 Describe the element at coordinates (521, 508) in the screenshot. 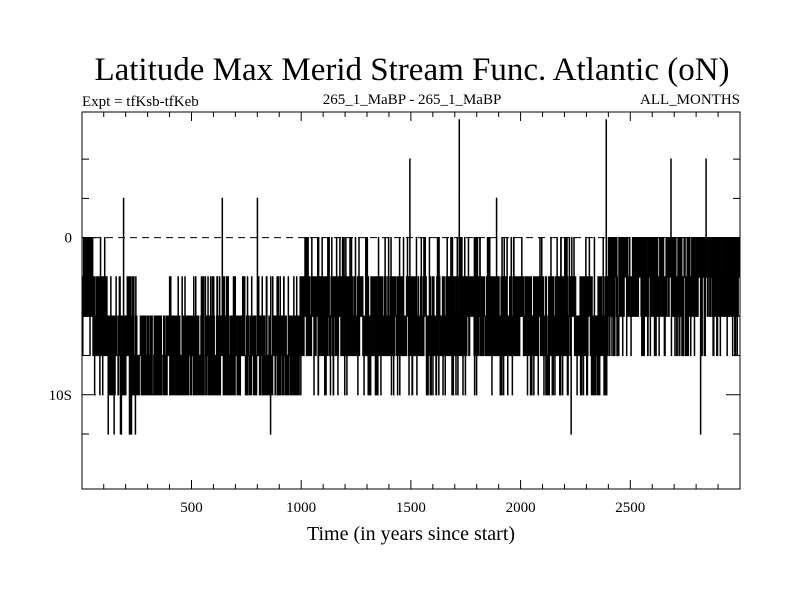

I see `x-tick-label: 2000` at that location.